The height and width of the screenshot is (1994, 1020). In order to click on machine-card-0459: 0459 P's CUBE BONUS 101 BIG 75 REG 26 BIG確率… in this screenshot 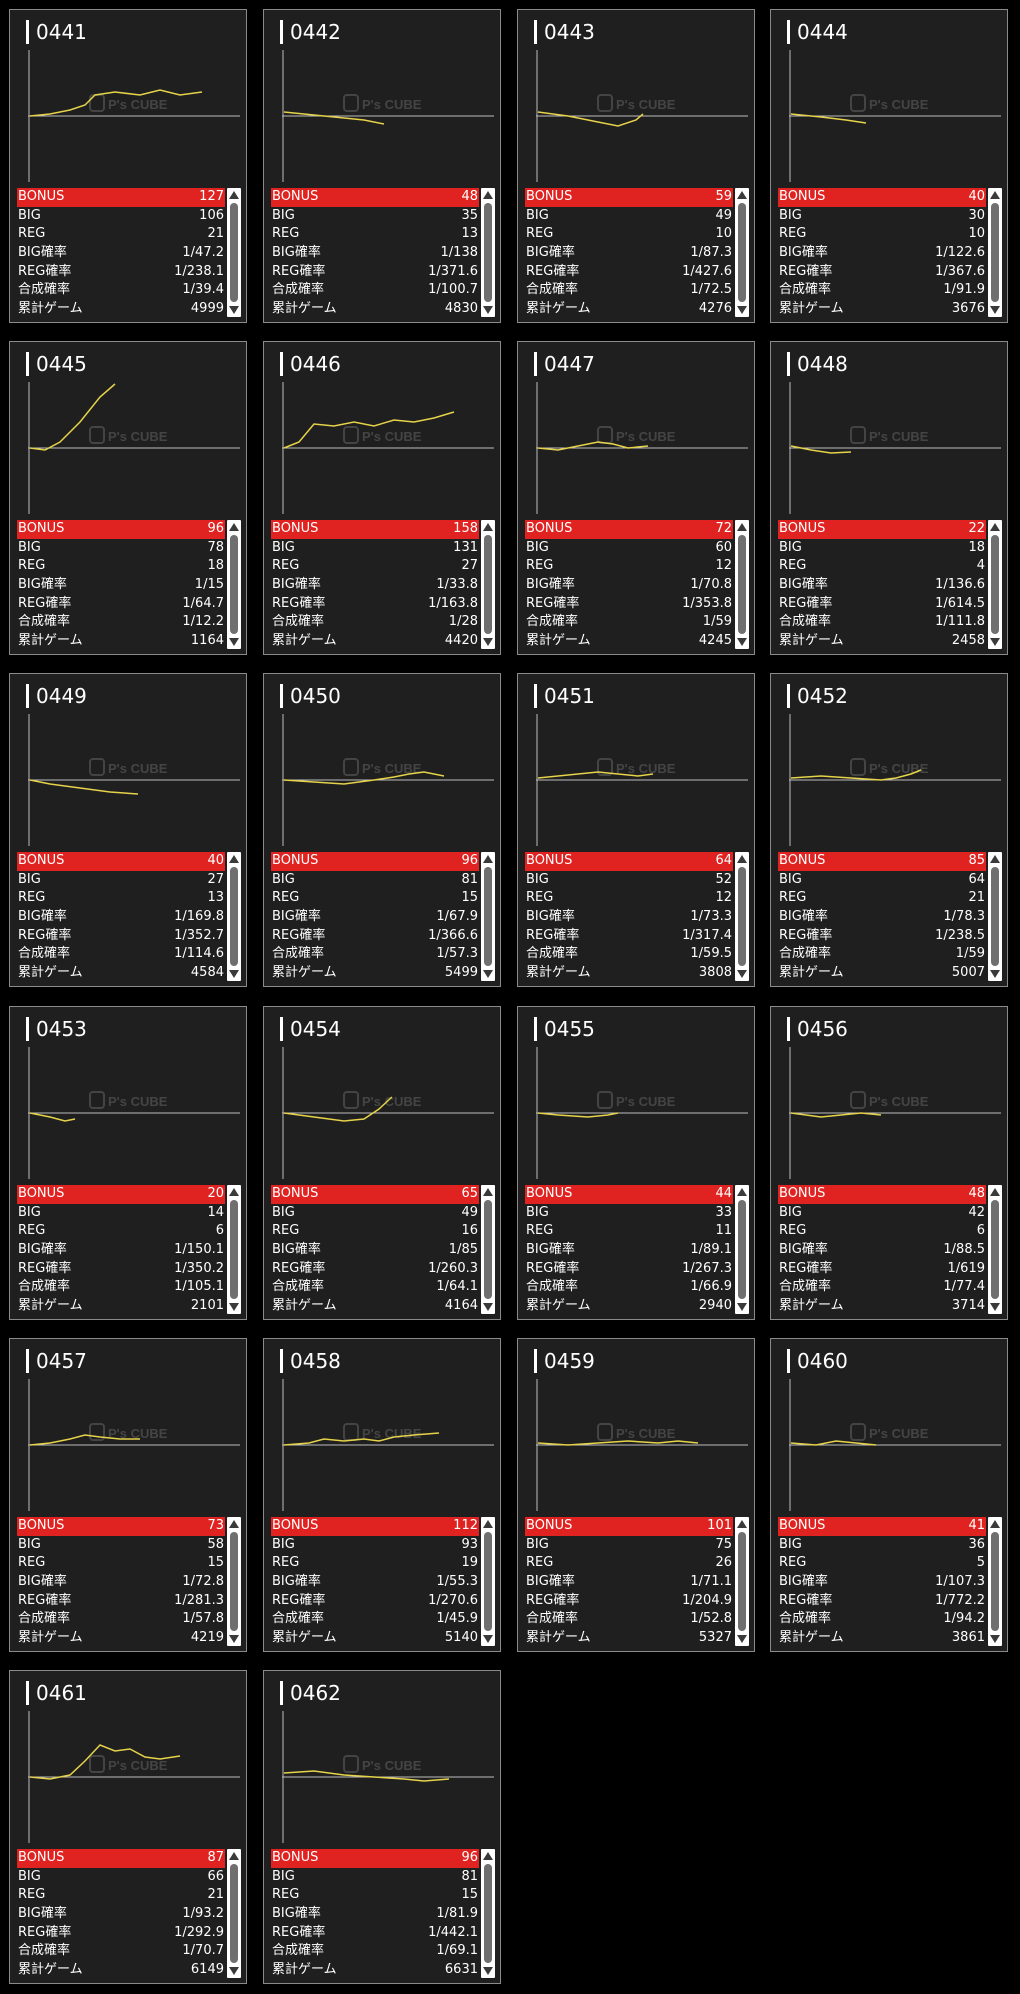, I will do `click(636, 1495)`.